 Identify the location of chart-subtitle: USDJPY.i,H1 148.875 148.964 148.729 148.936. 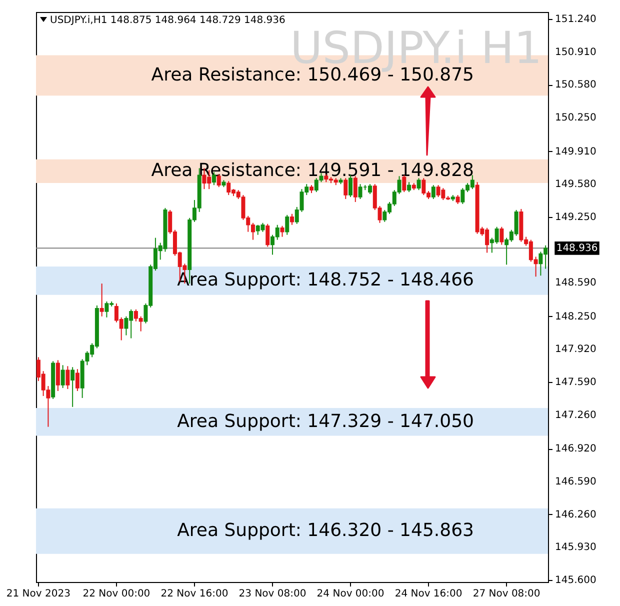
(168, 20).